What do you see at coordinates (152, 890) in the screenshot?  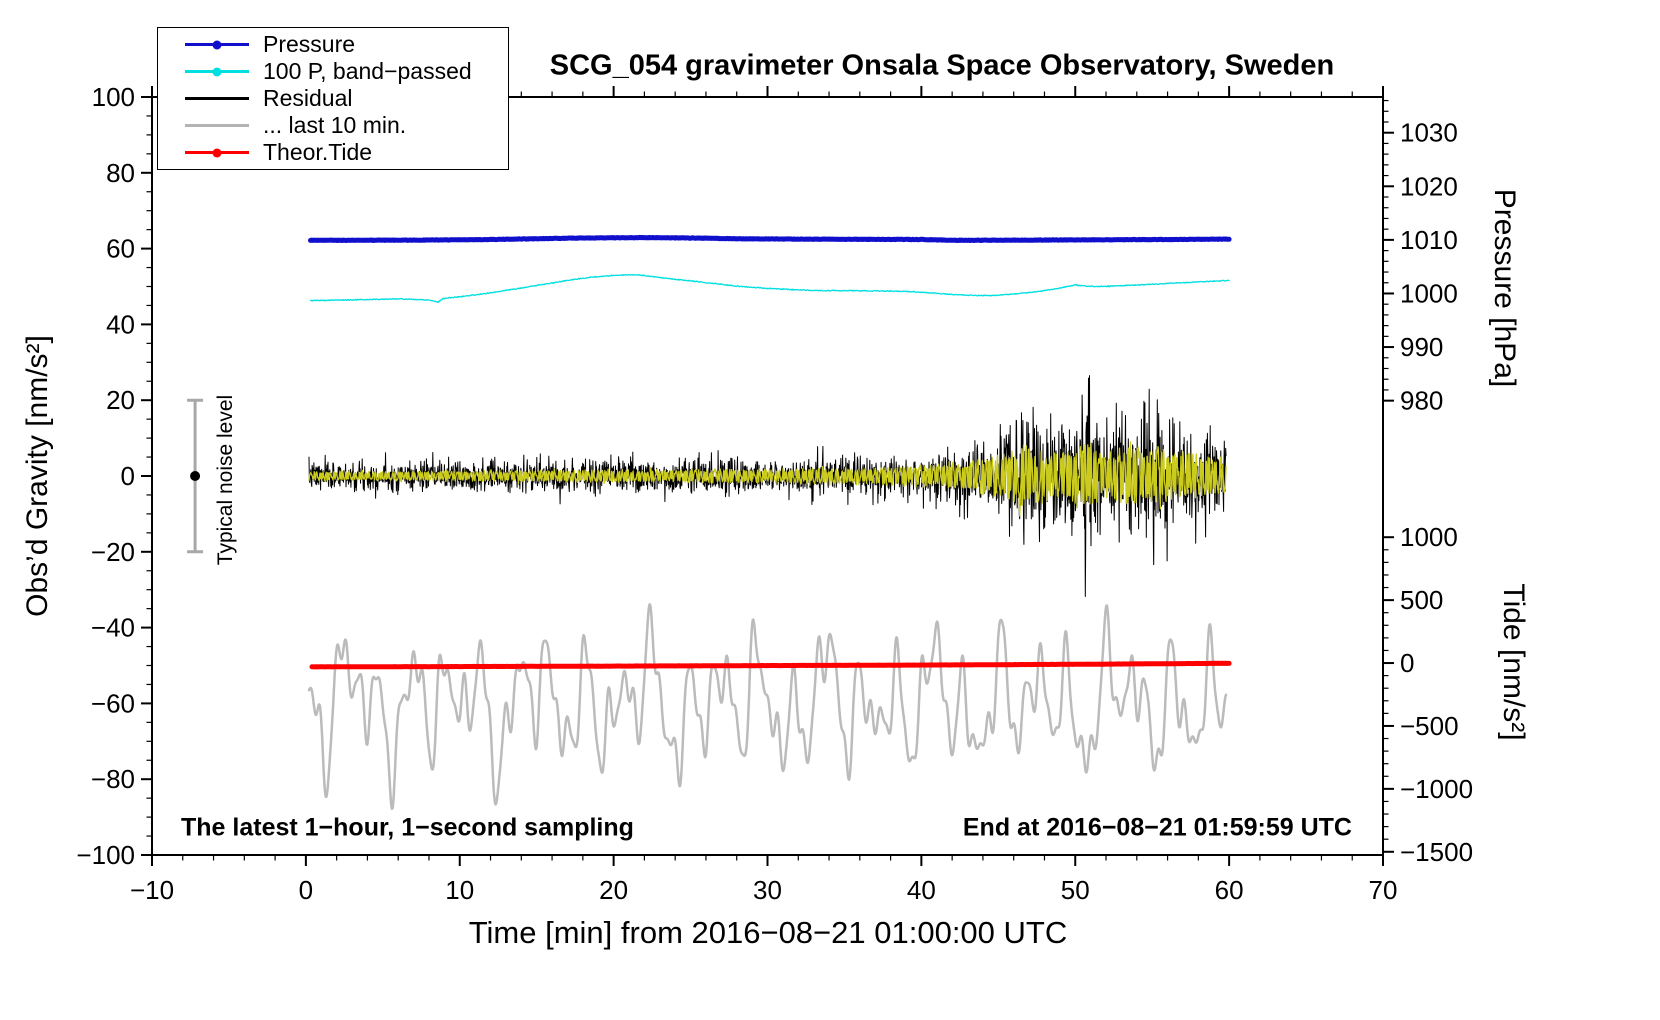 I see `svg-text: −10` at bounding box center [152, 890].